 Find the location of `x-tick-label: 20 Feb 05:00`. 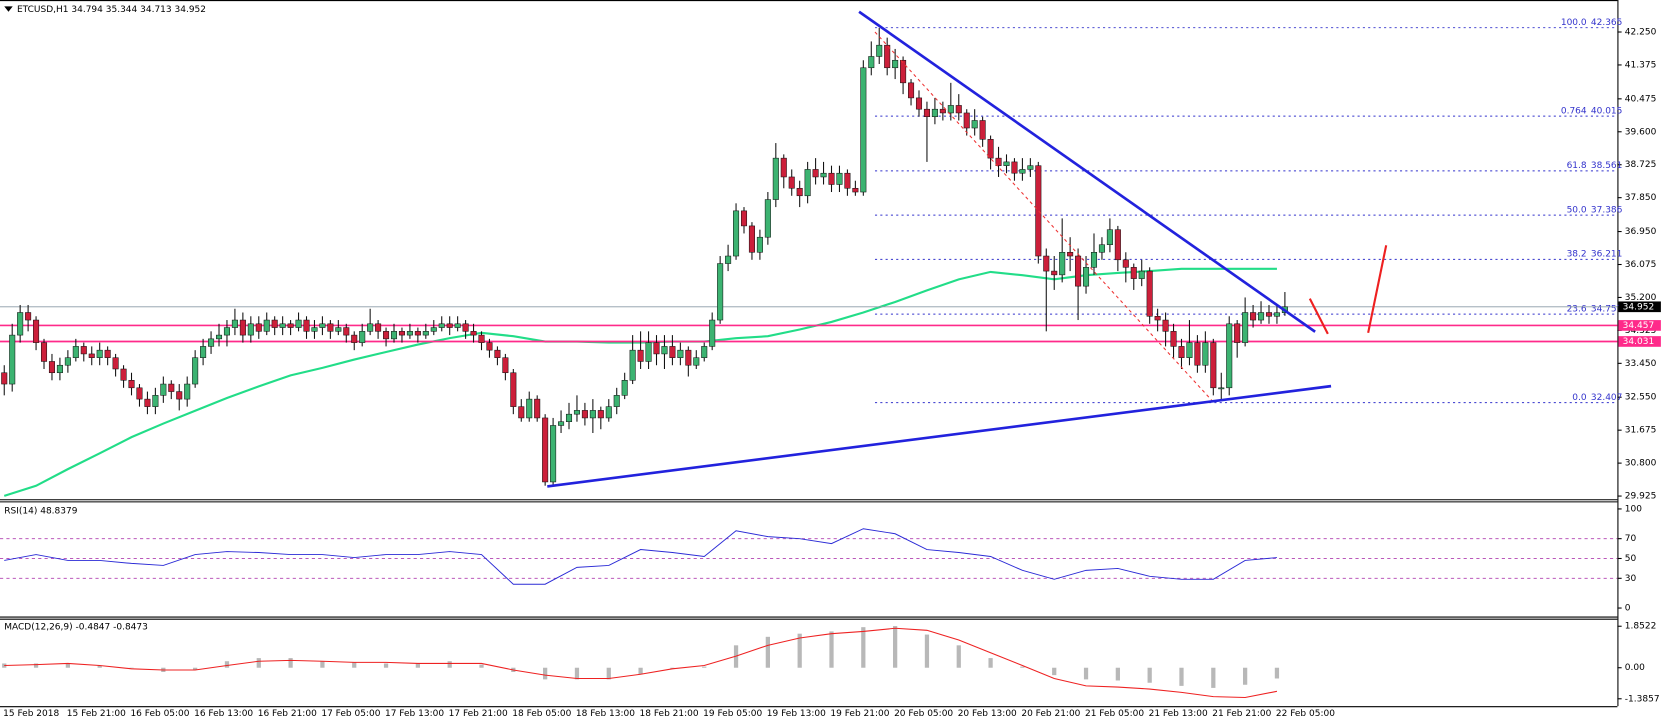

x-tick-label: 20 Feb 05:00 is located at coordinates (923, 714).